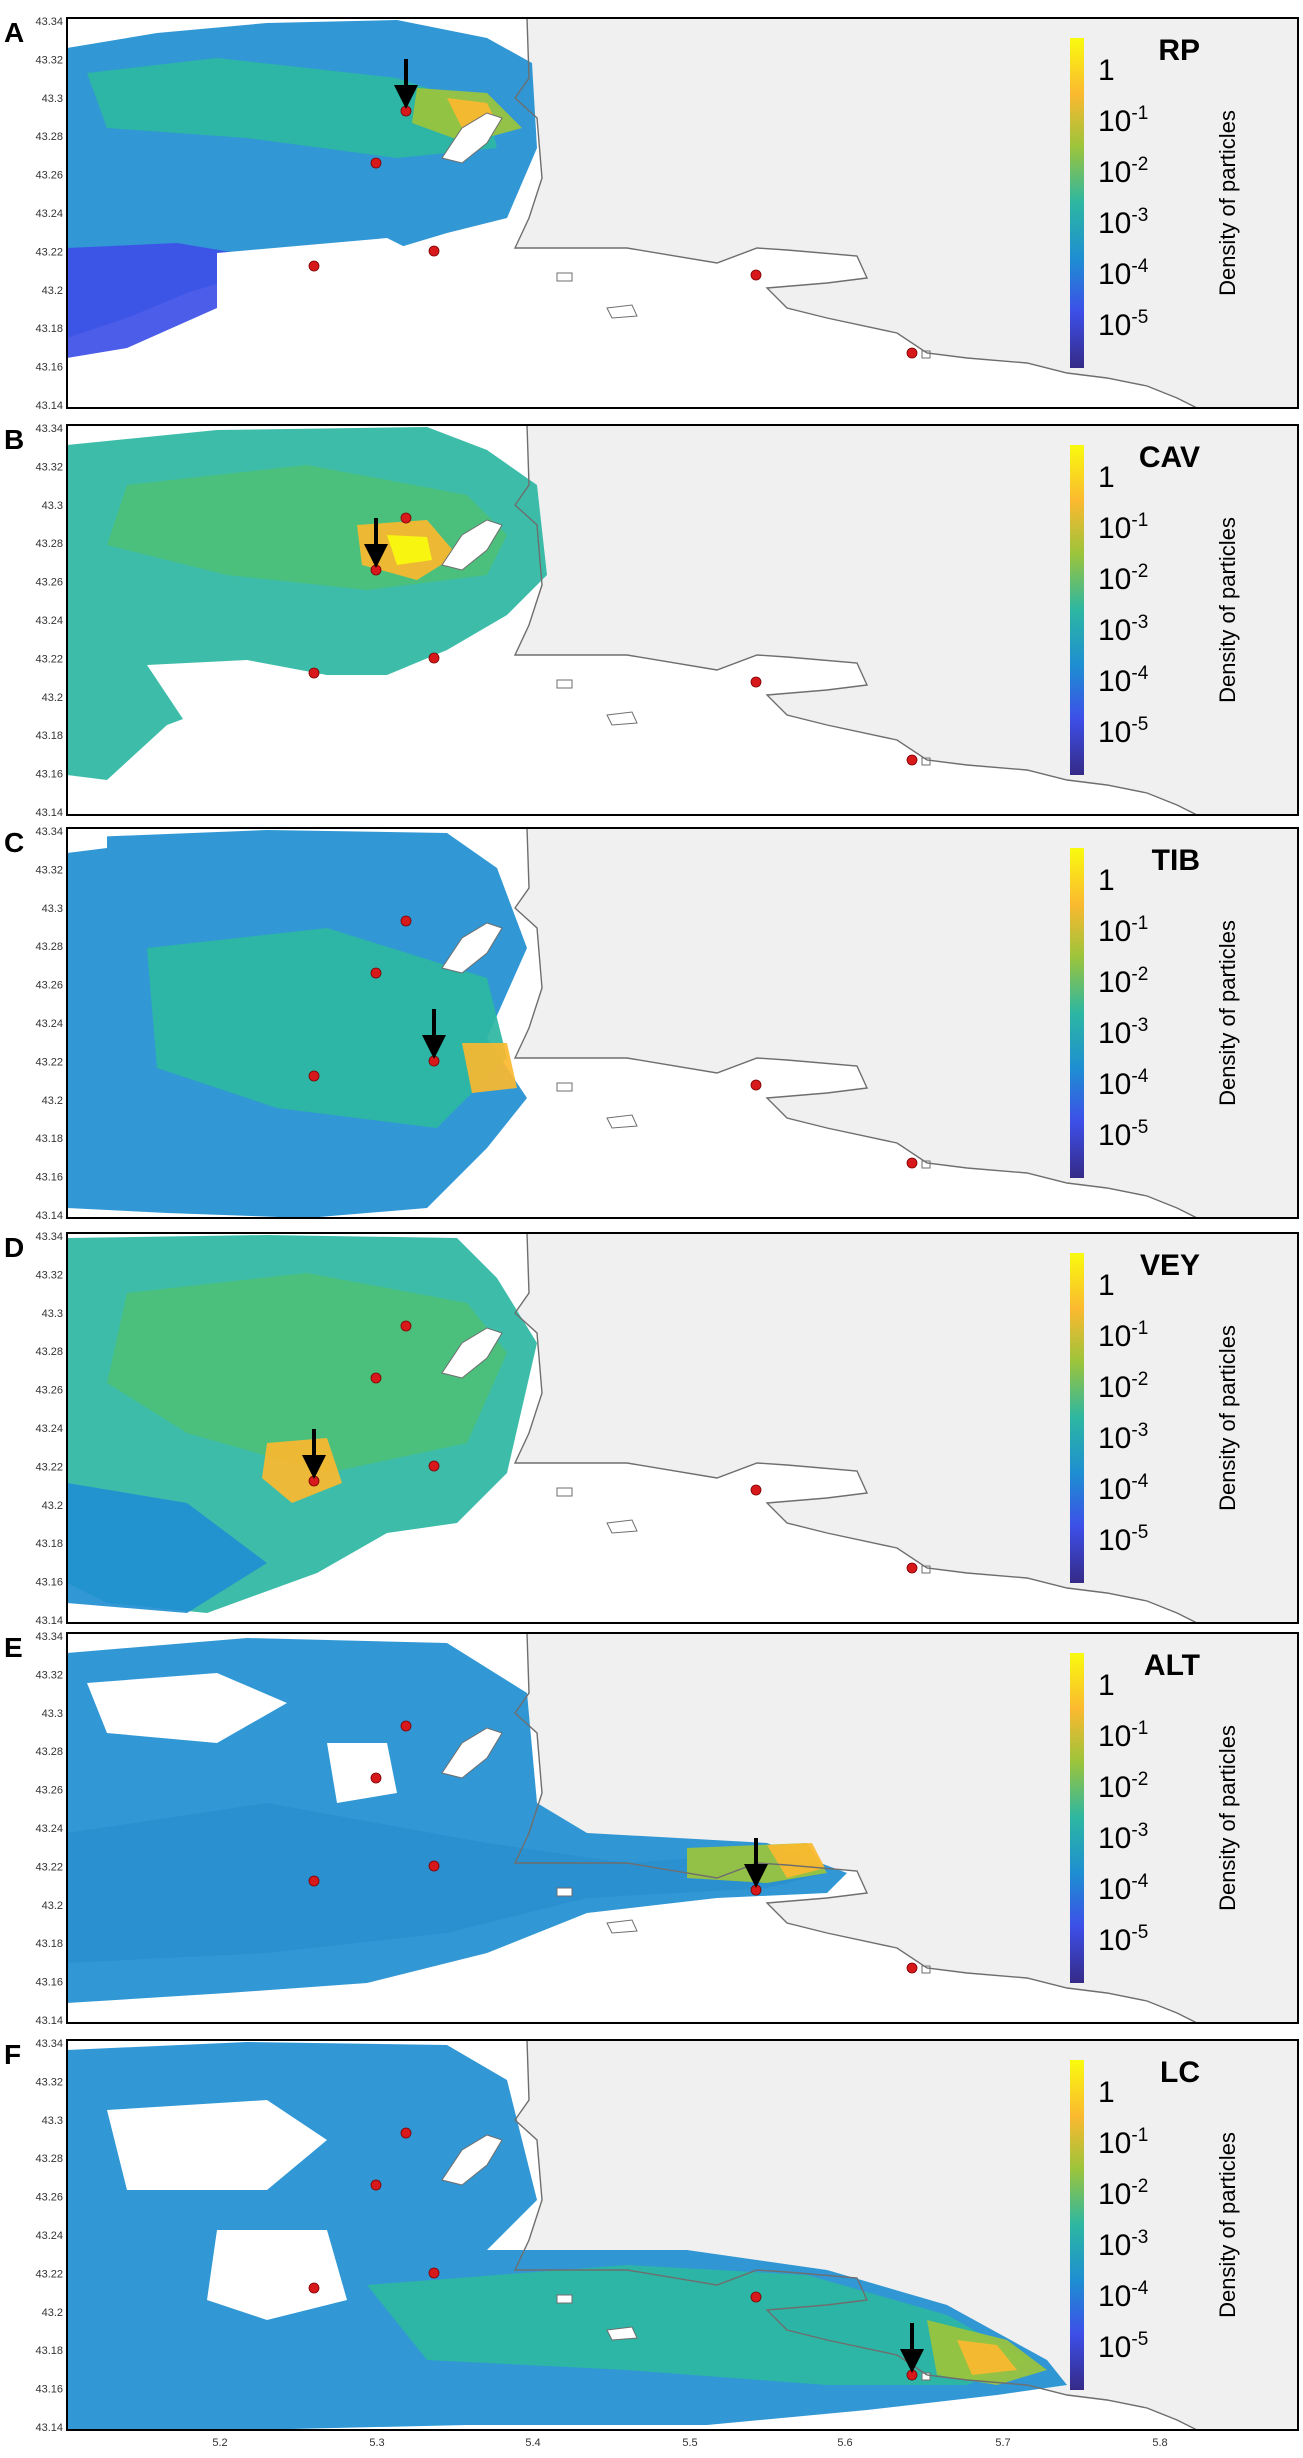 This screenshot has width=1303, height=2458. What do you see at coordinates (1002, 2443) in the screenshot?
I see `x-tick-label: 5.7` at bounding box center [1002, 2443].